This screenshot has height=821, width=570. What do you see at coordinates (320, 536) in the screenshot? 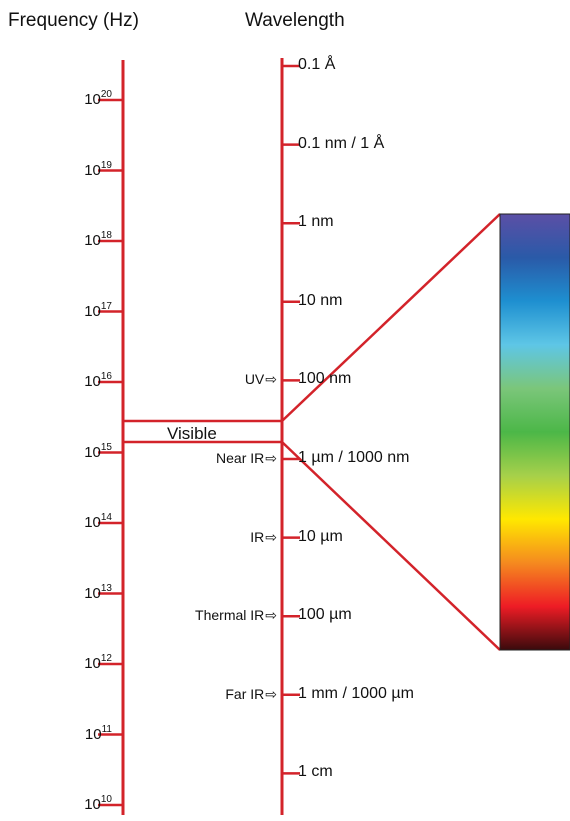
I see `wavelength-tick-label: 10 µm` at bounding box center [320, 536].